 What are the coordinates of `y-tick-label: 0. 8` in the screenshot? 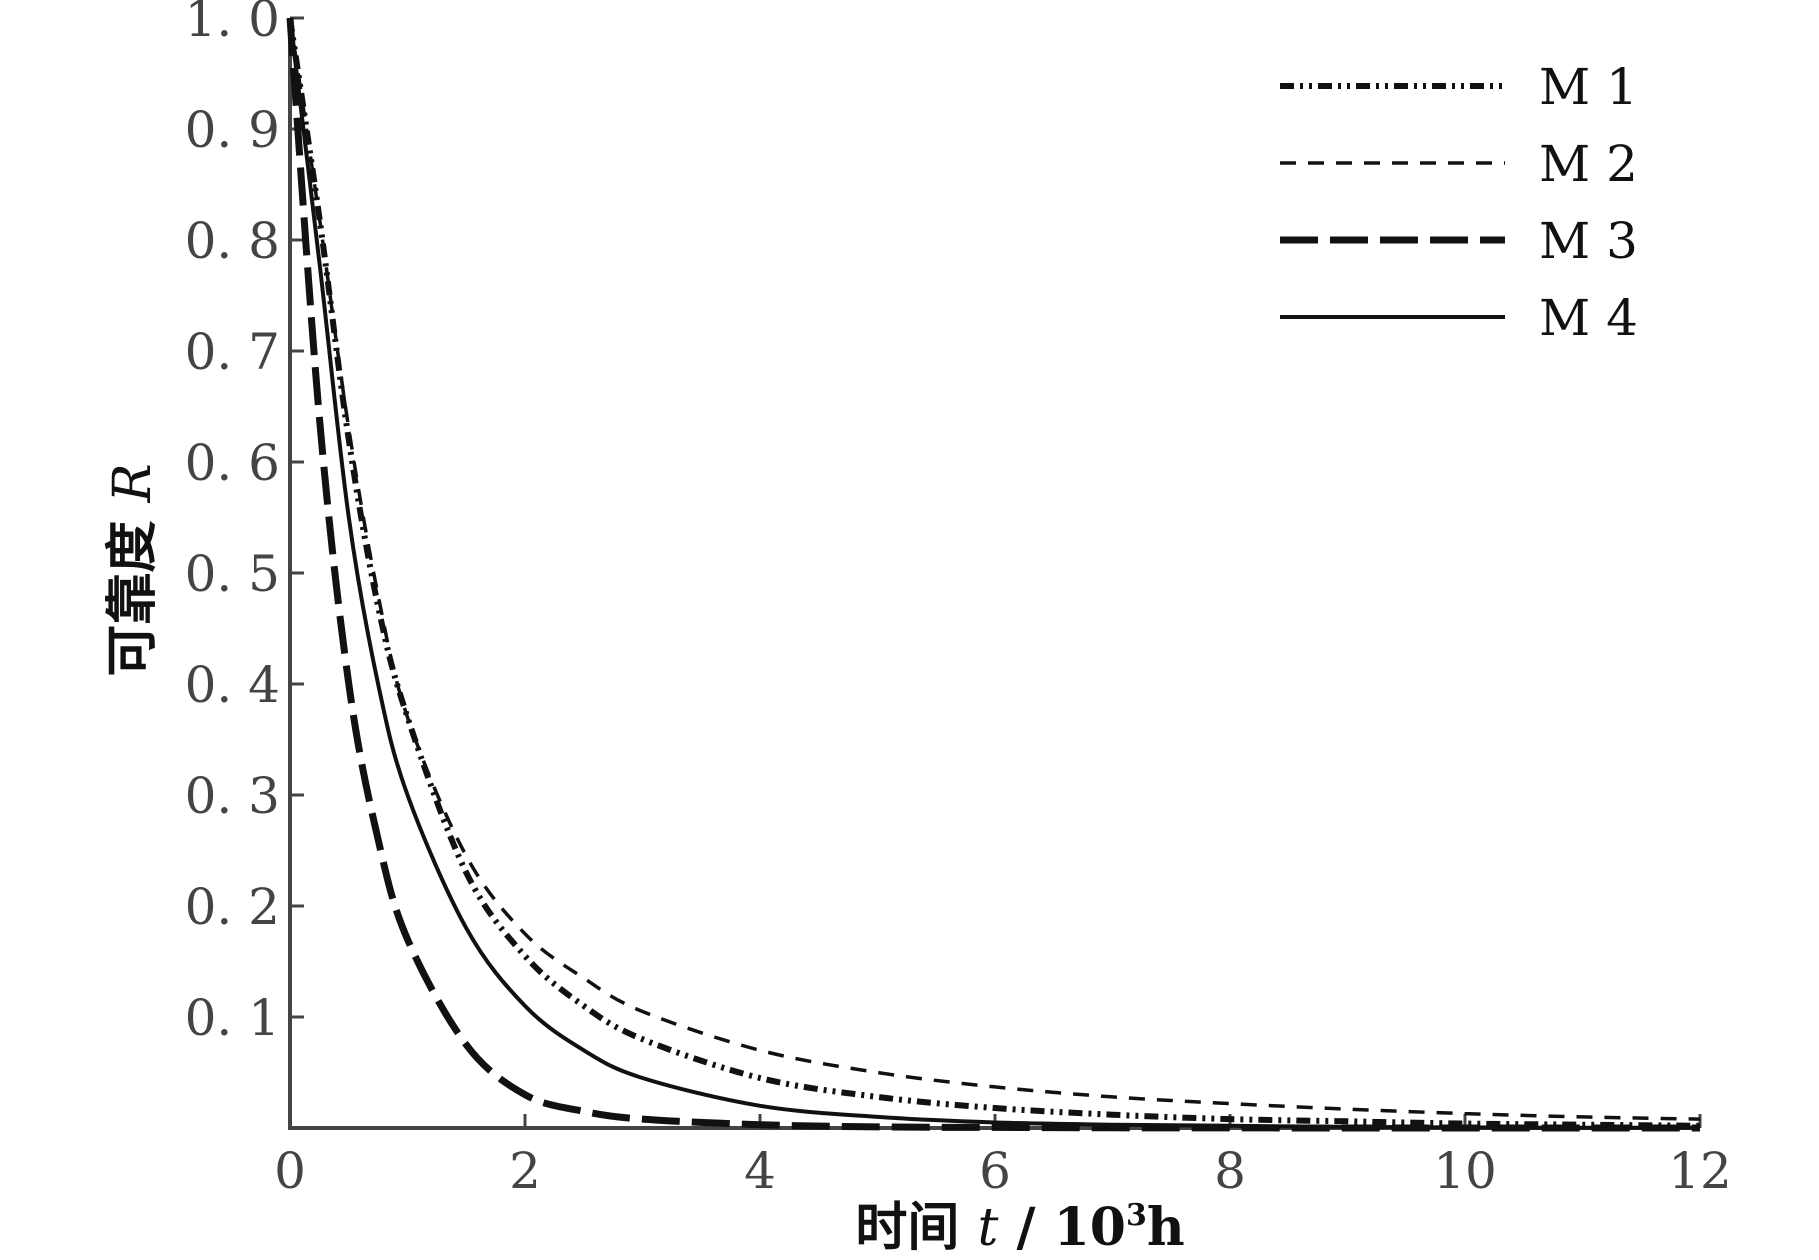 It's located at (232, 241).